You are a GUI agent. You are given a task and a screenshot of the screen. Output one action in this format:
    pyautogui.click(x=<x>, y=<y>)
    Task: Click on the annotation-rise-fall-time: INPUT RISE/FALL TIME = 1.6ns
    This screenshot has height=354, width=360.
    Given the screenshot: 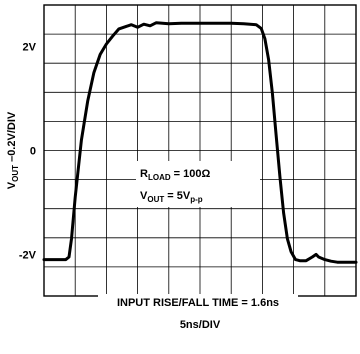 What is the action you would take?
    pyautogui.click(x=198, y=303)
    